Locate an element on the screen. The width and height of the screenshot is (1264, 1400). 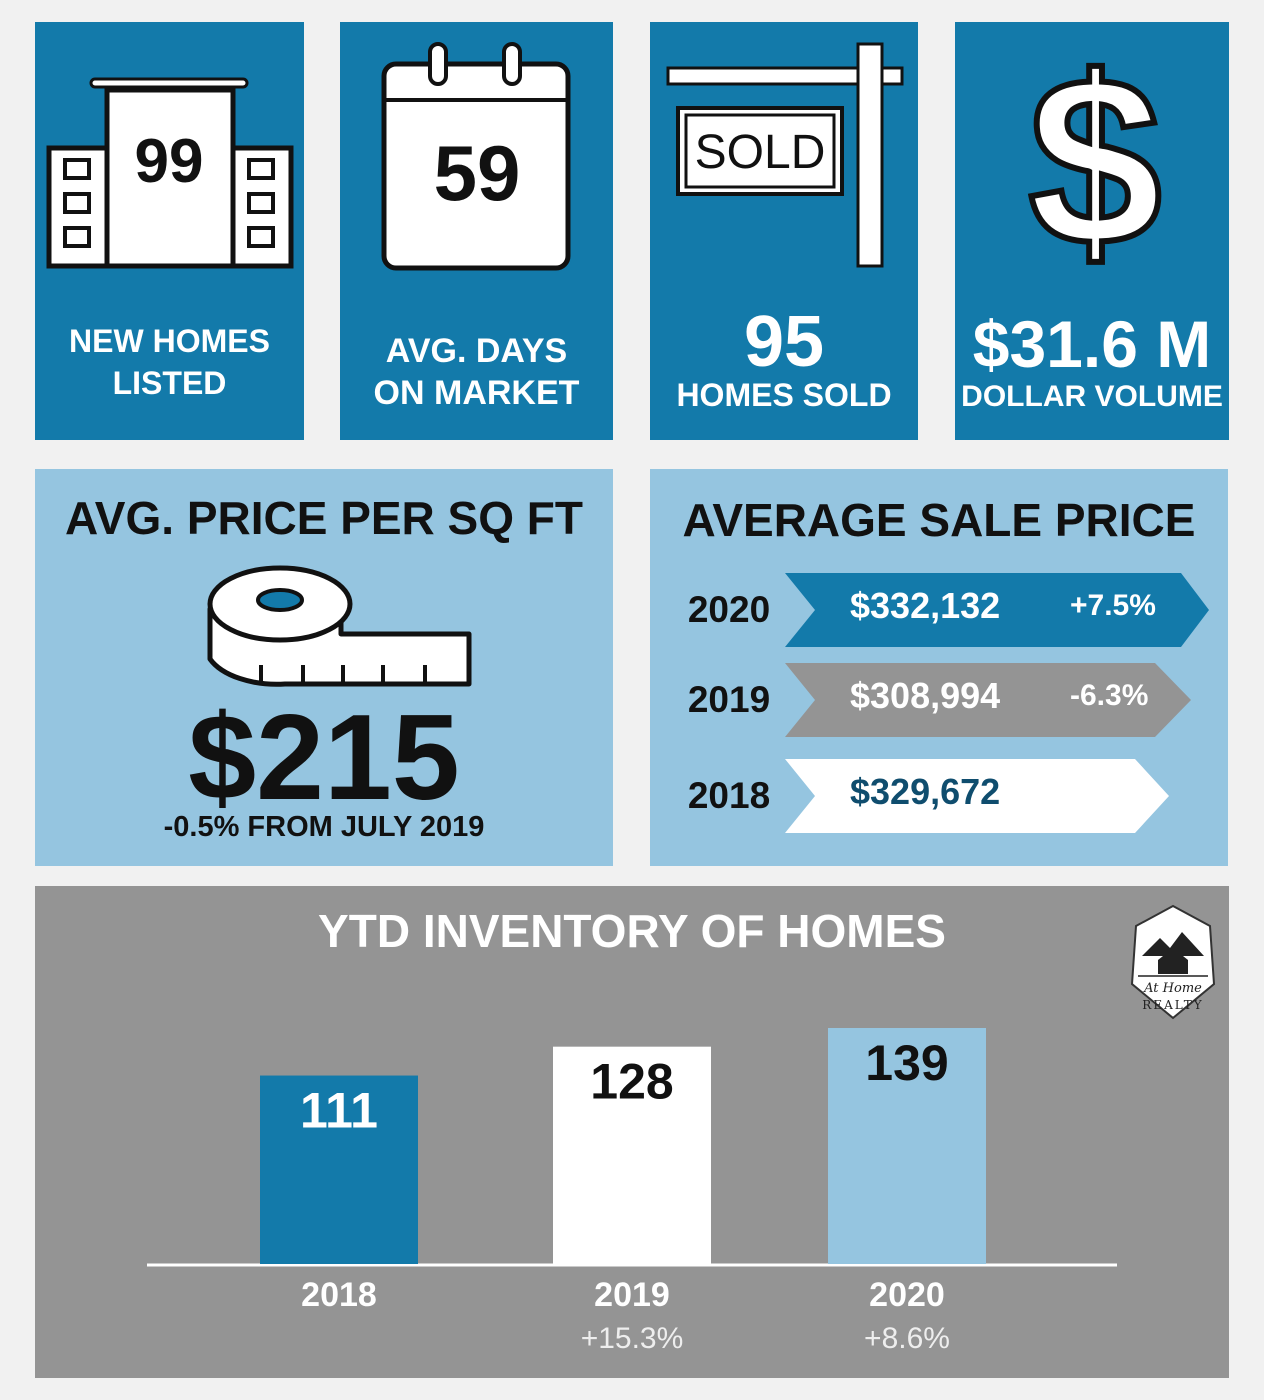
sale-title: AVERAGE SALE PRICE is located at coordinates (939, 520).